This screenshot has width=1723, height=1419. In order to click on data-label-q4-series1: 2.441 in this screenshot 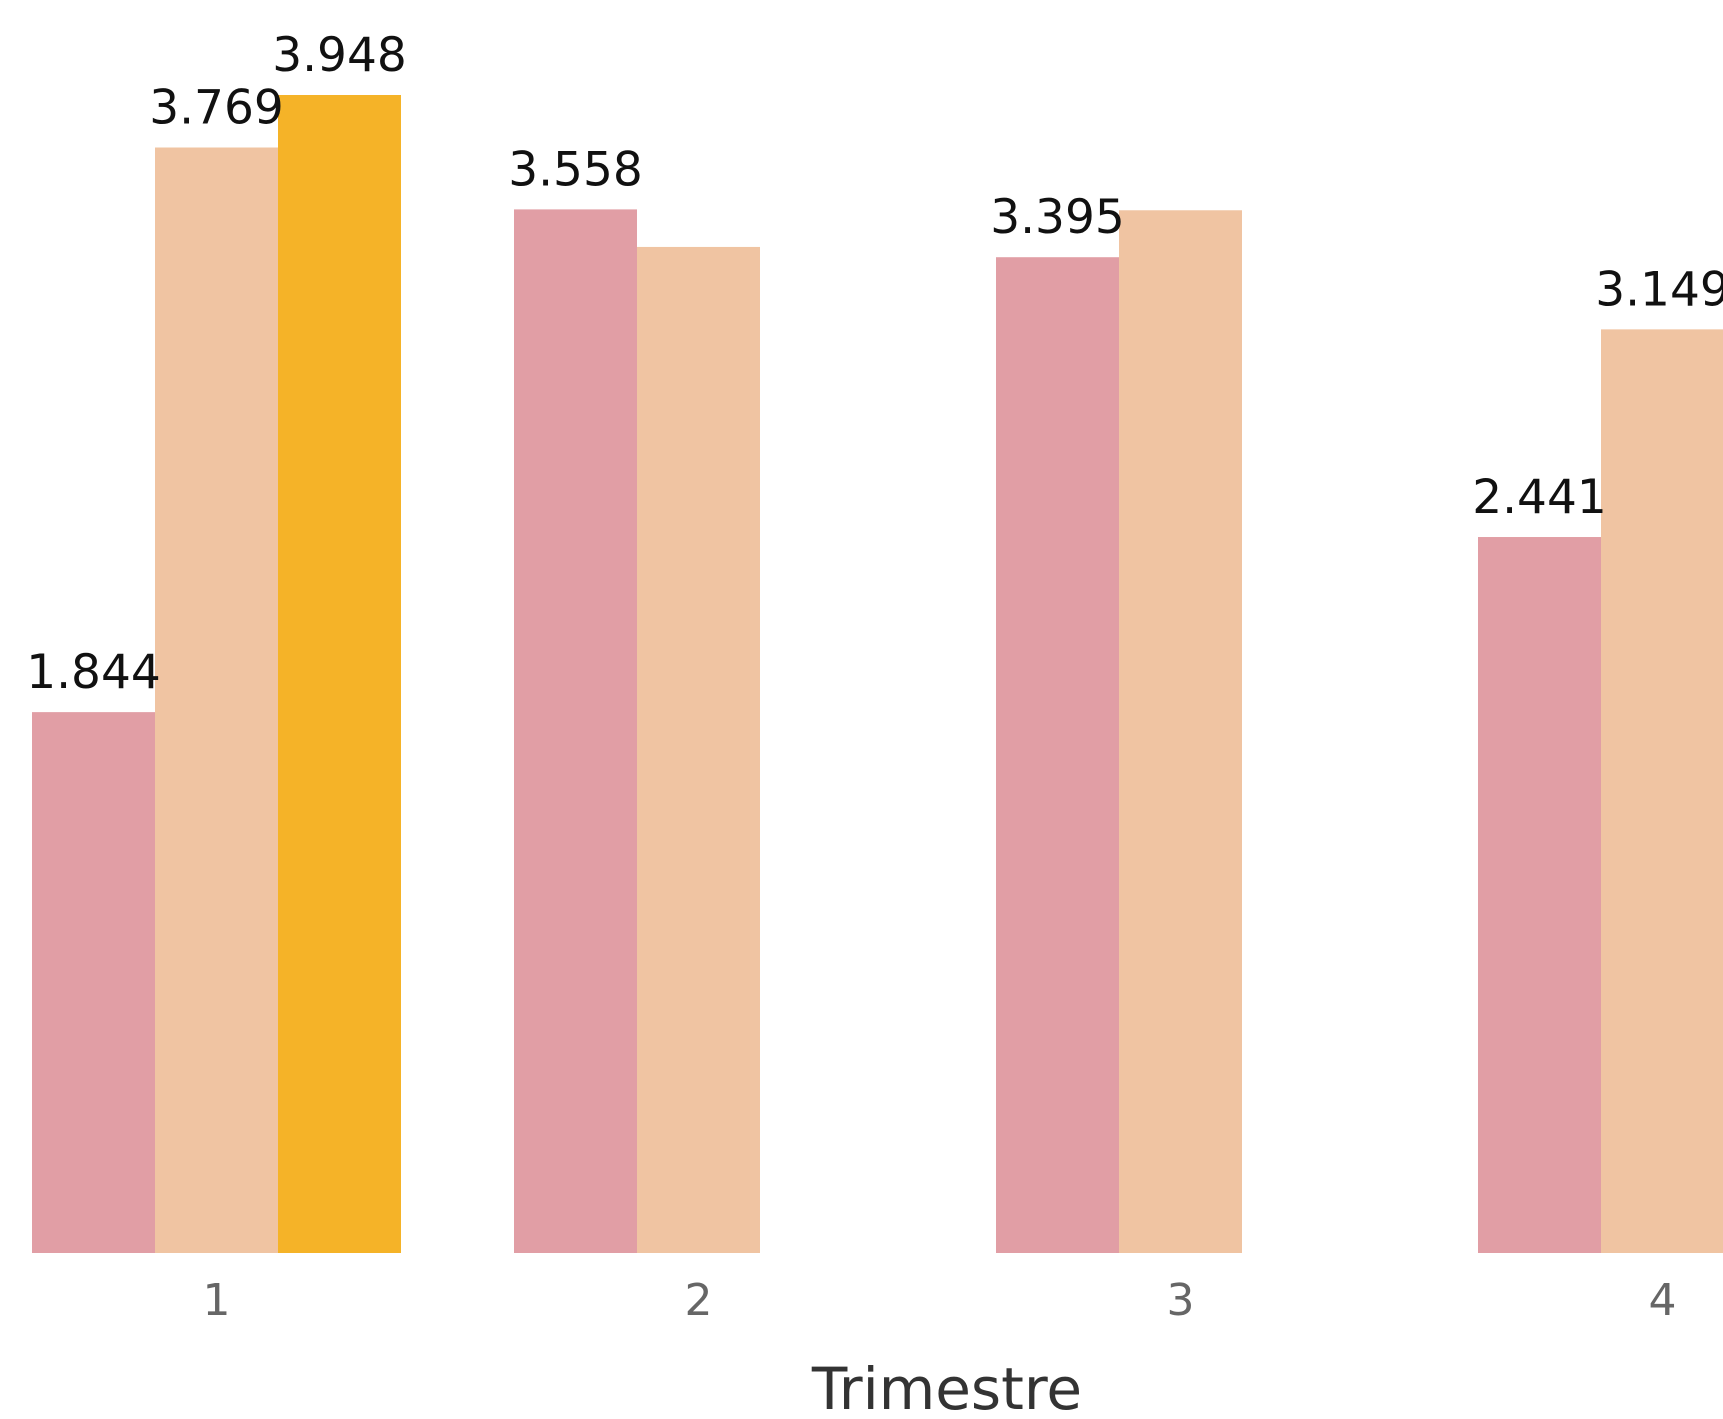, I will do `click(1539, 497)`.